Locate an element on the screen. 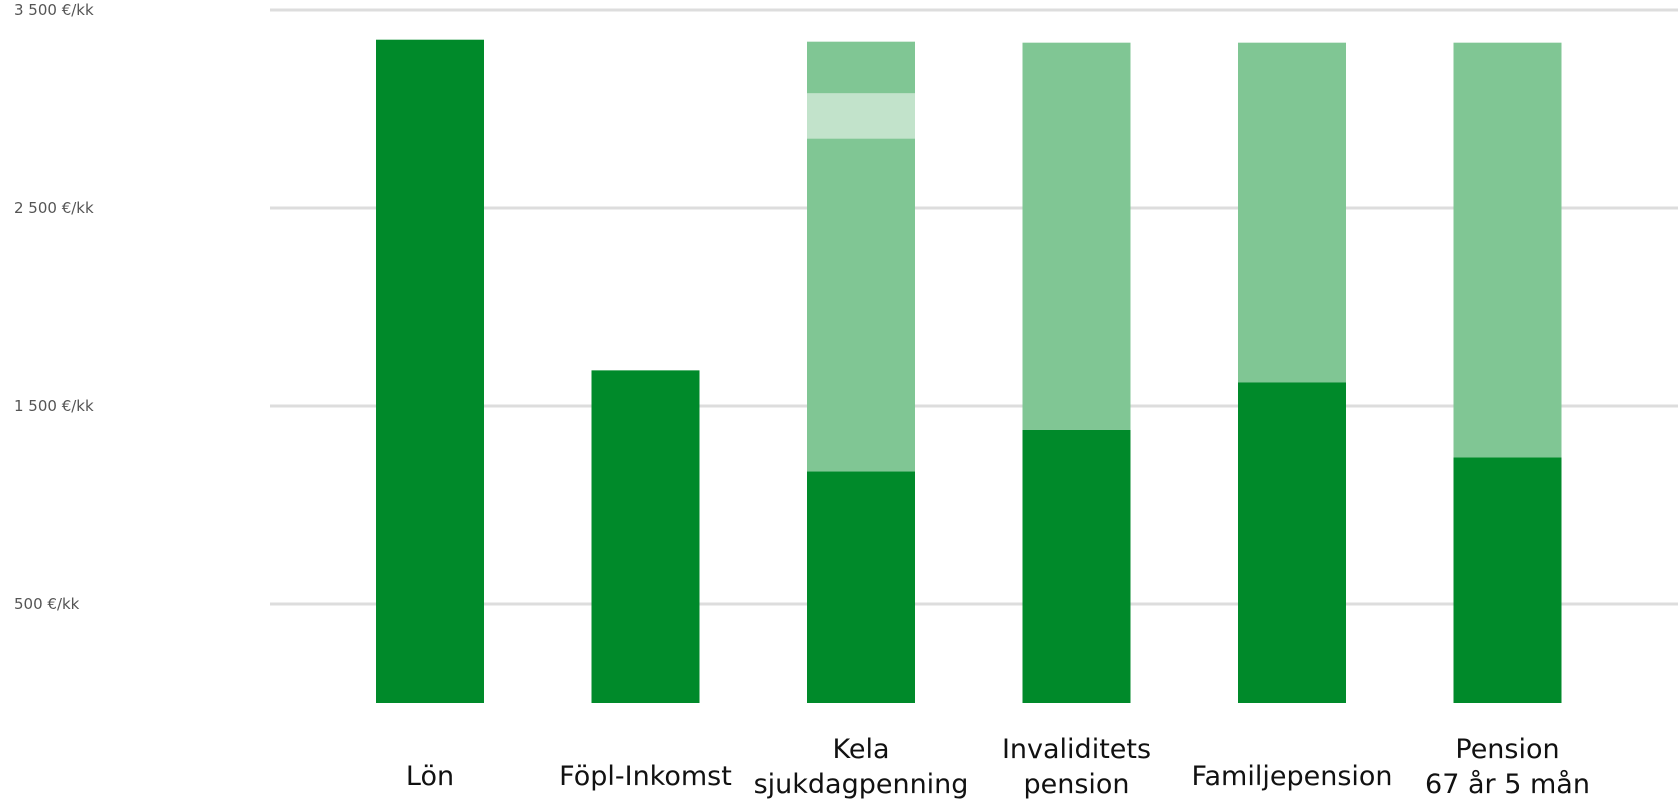 Image resolution: width=1678 pixels, height=807 pixels. x-tick-label: Invaliditets pension is located at coordinates (1076, 767).